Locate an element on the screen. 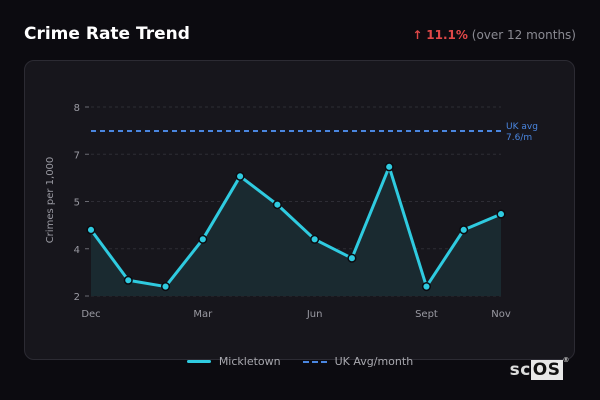 The width and height of the screenshot is (600, 400). y-tick-label: 7 is located at coordinates (77, 155).